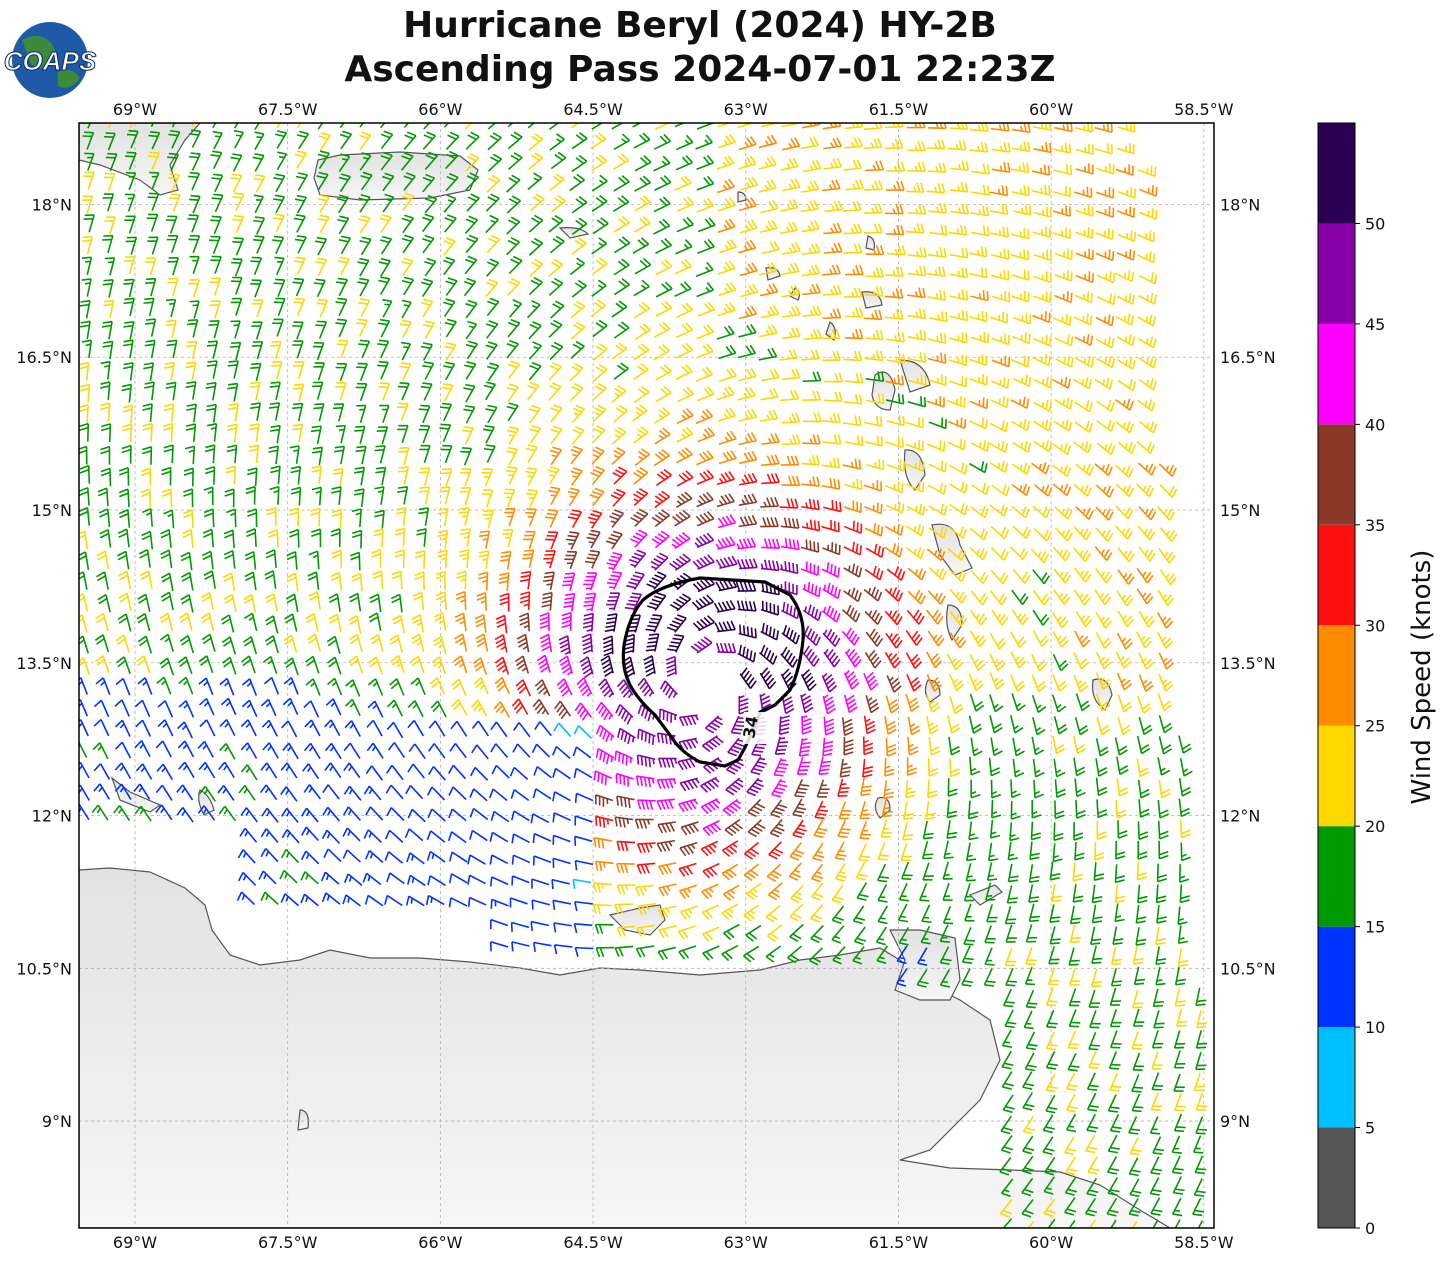  I want to click on lat-tick-label: 10.5°N, so click(1248, 968).